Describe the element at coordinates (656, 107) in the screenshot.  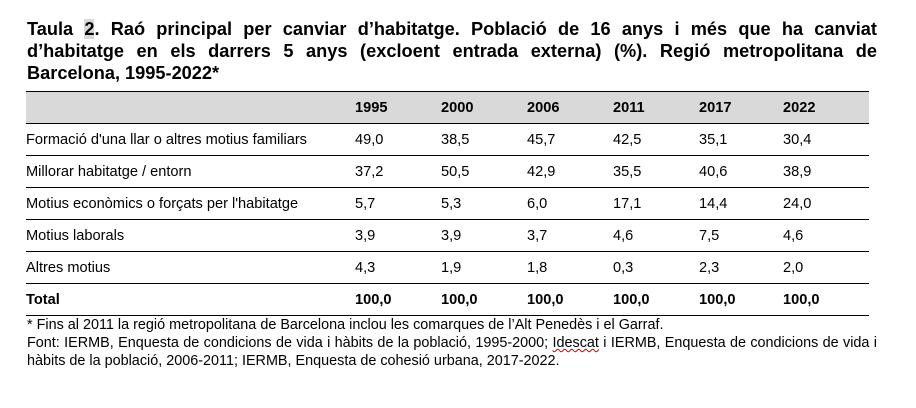
I see `header-year: 2011` at that location.